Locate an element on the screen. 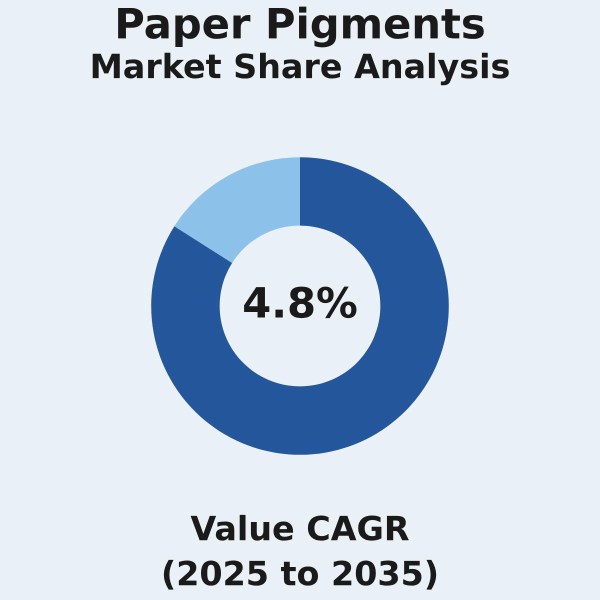 This screenshot has height=600, width=600. chart-title: Paper Pigments is located at coordinates (301, 27).